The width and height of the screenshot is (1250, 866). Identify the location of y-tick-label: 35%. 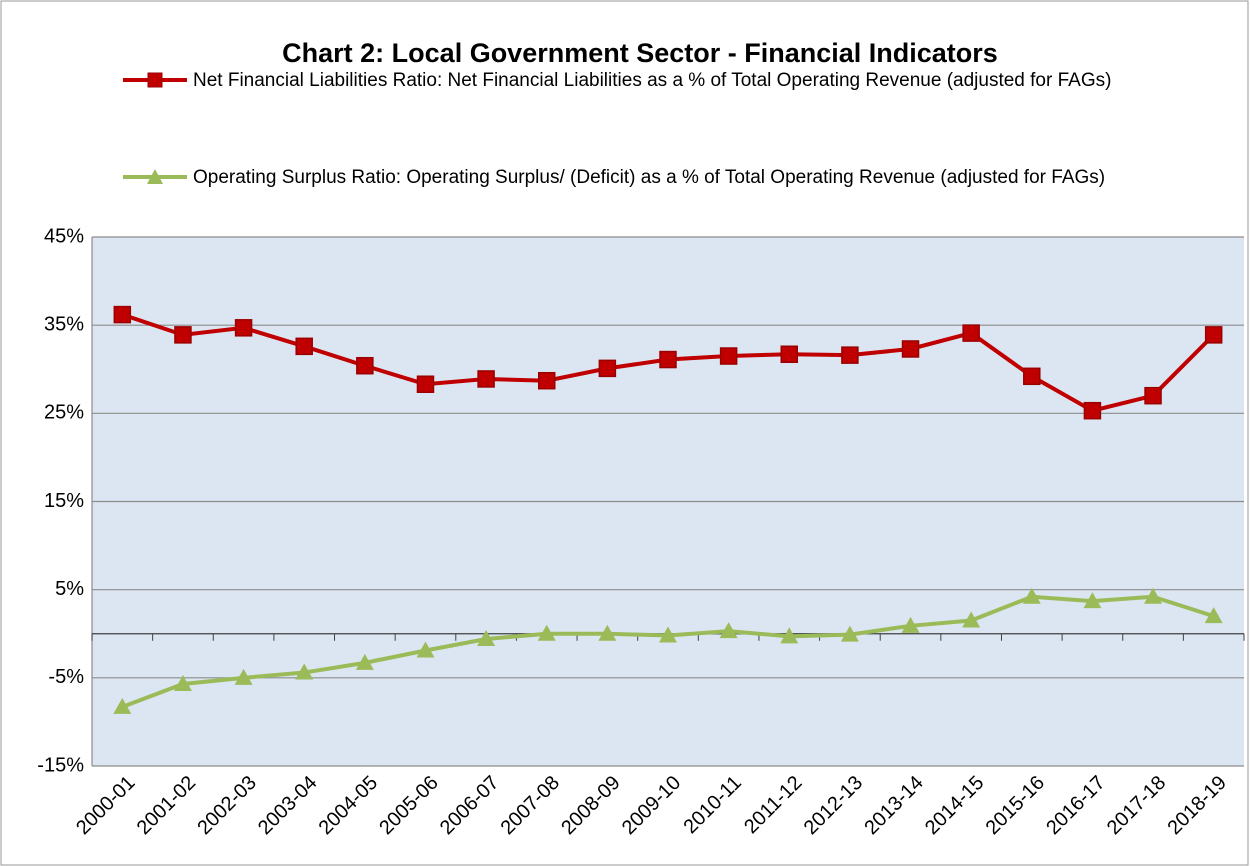
(64, 324).